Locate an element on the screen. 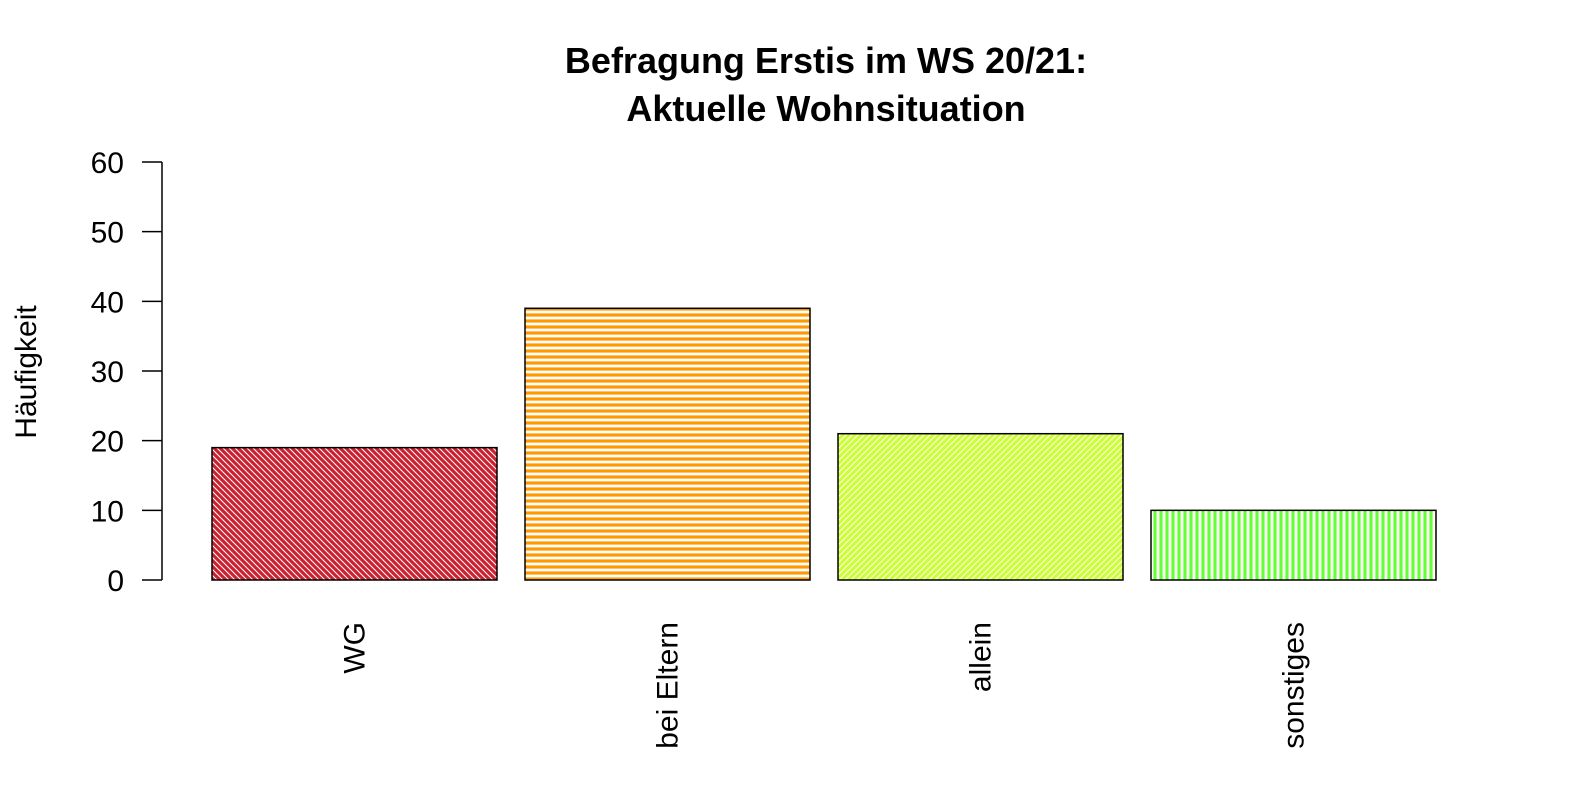 The width and height of the screenshot is (1574, 787). y-tick-label: 40 is located at coordinates (107, 302).